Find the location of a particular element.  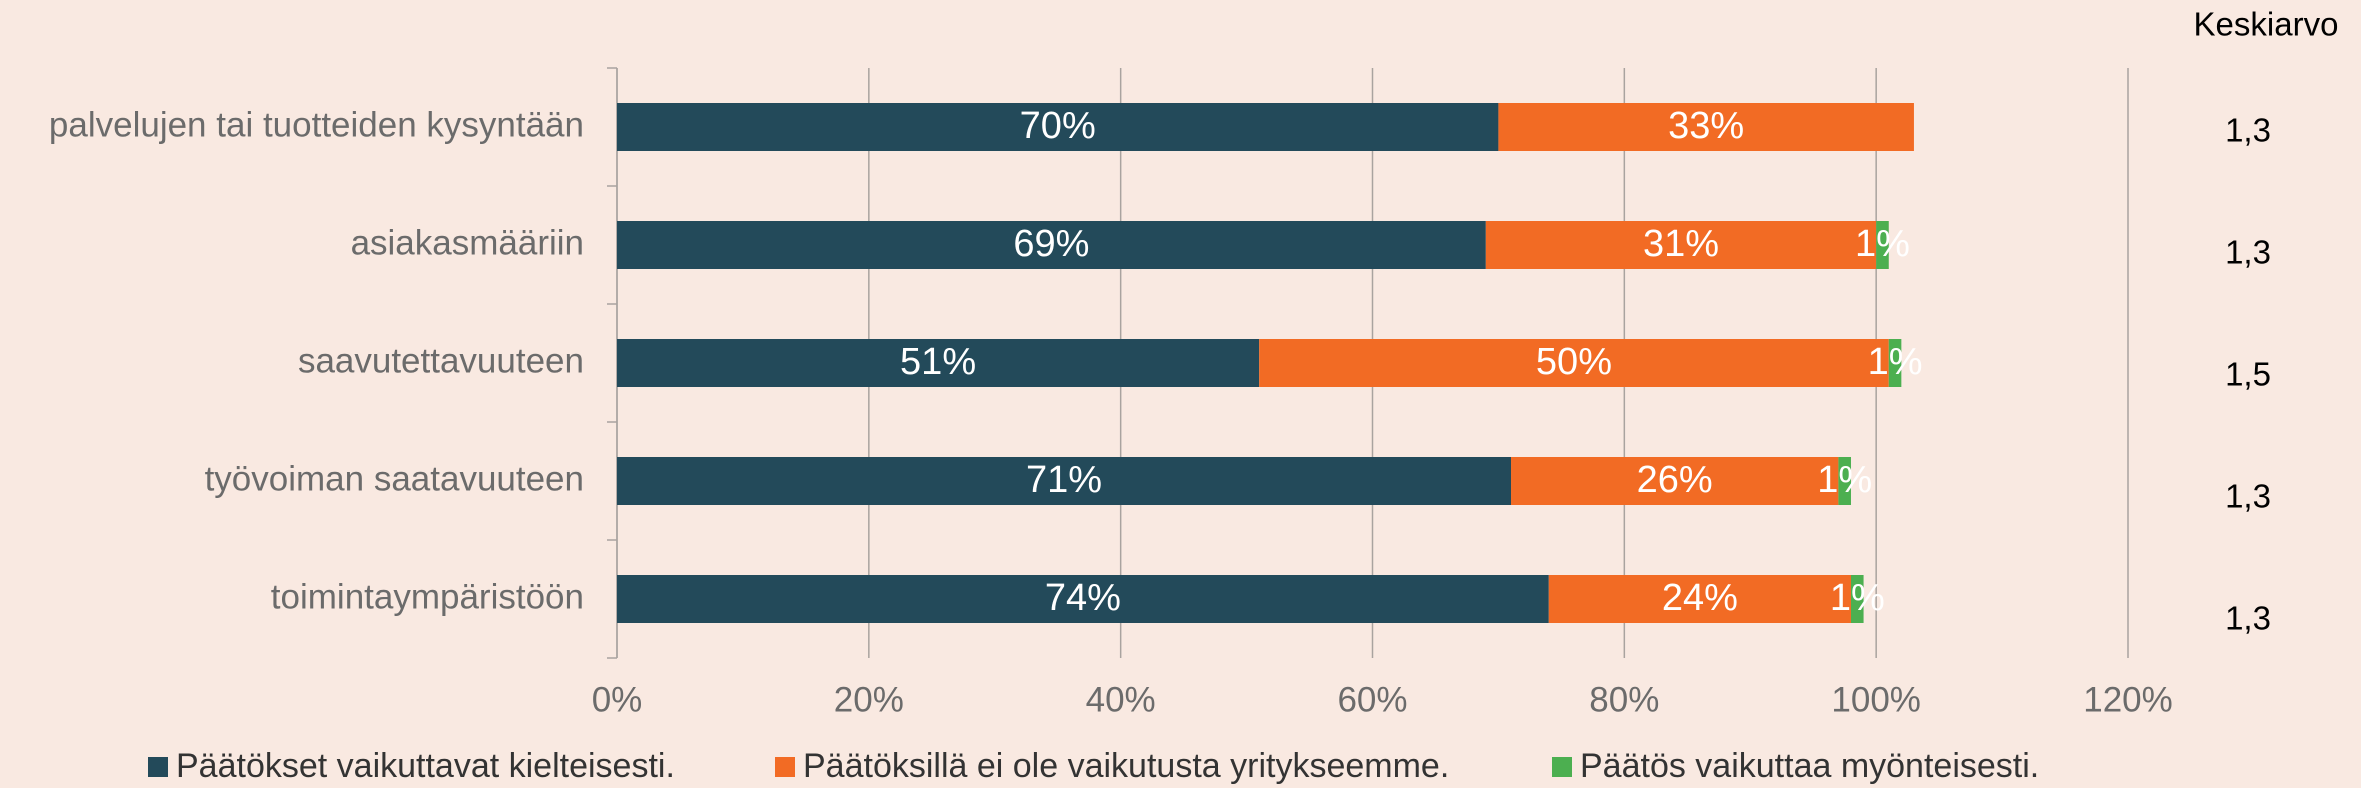

category-label: palvelujen tai tuotteiden kysyntään is located at coordinates (316, 124).